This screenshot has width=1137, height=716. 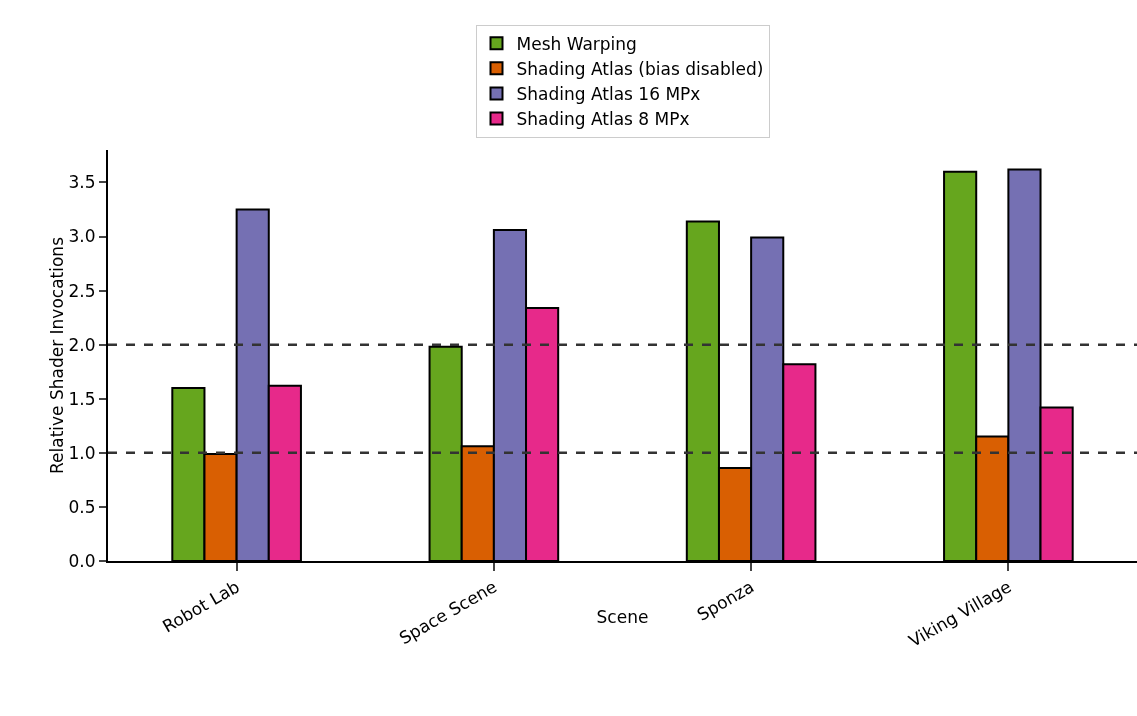 What do you see at coordinates (608, 94) in the screenshot?
I see `legend-label: Shading Atlas 16 MPx` at bounding box center [608, 94].